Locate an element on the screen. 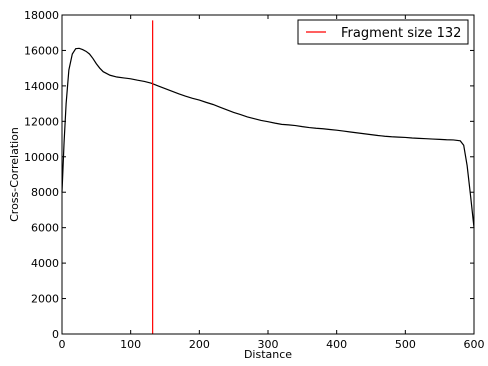 Image resolution: width=488 pixels, height=366 pixels. x-tick-label: 500 is located at coordinates (405, 344).